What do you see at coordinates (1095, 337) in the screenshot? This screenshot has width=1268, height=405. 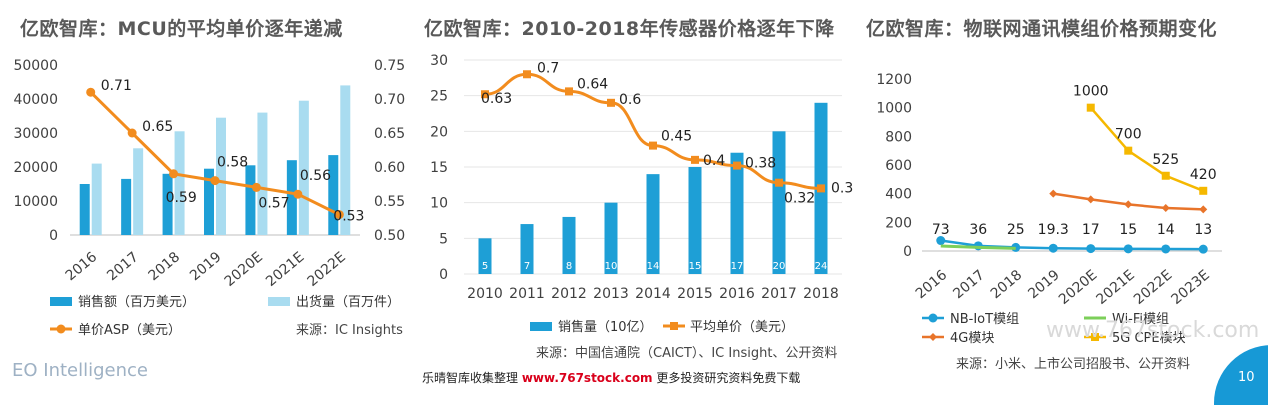 I see `chart3-legend-5g-marker` at bounding box center [1095, 337].